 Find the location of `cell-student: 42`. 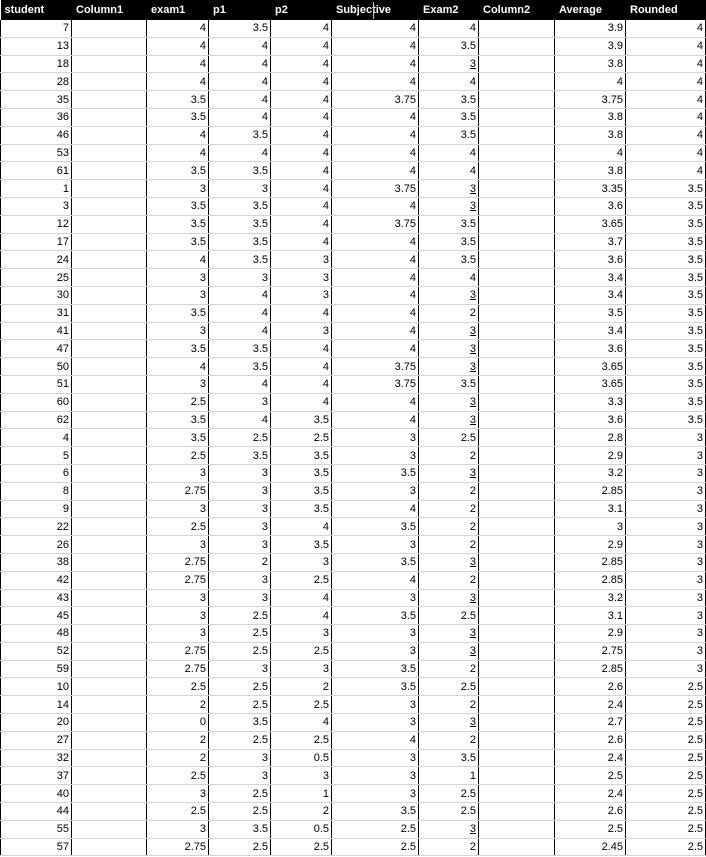

cell-student: 42 is located at coordinates (36, 580).